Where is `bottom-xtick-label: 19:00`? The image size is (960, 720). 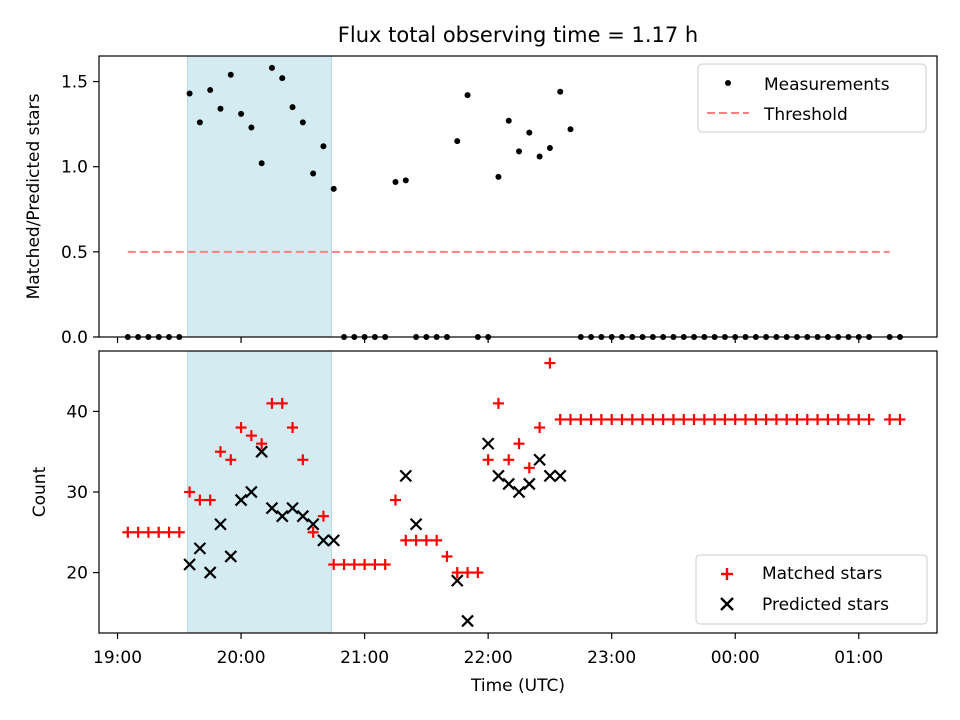
bottom-xtick-label: 19:00 is located at coordinates (117, 658).